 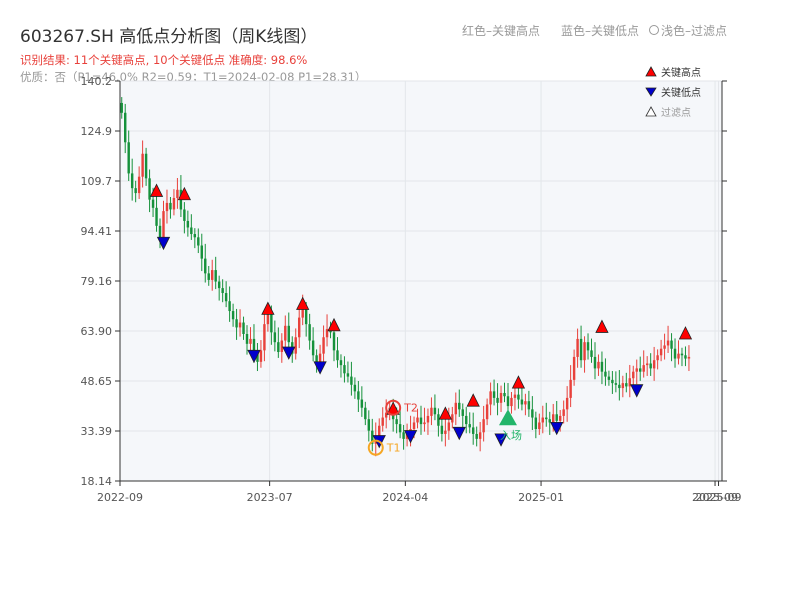 What do you see at coordinates (715, 497) in the screenshot?
I see `x-tick-label: 2025-09` at bounding box center [715, 497].